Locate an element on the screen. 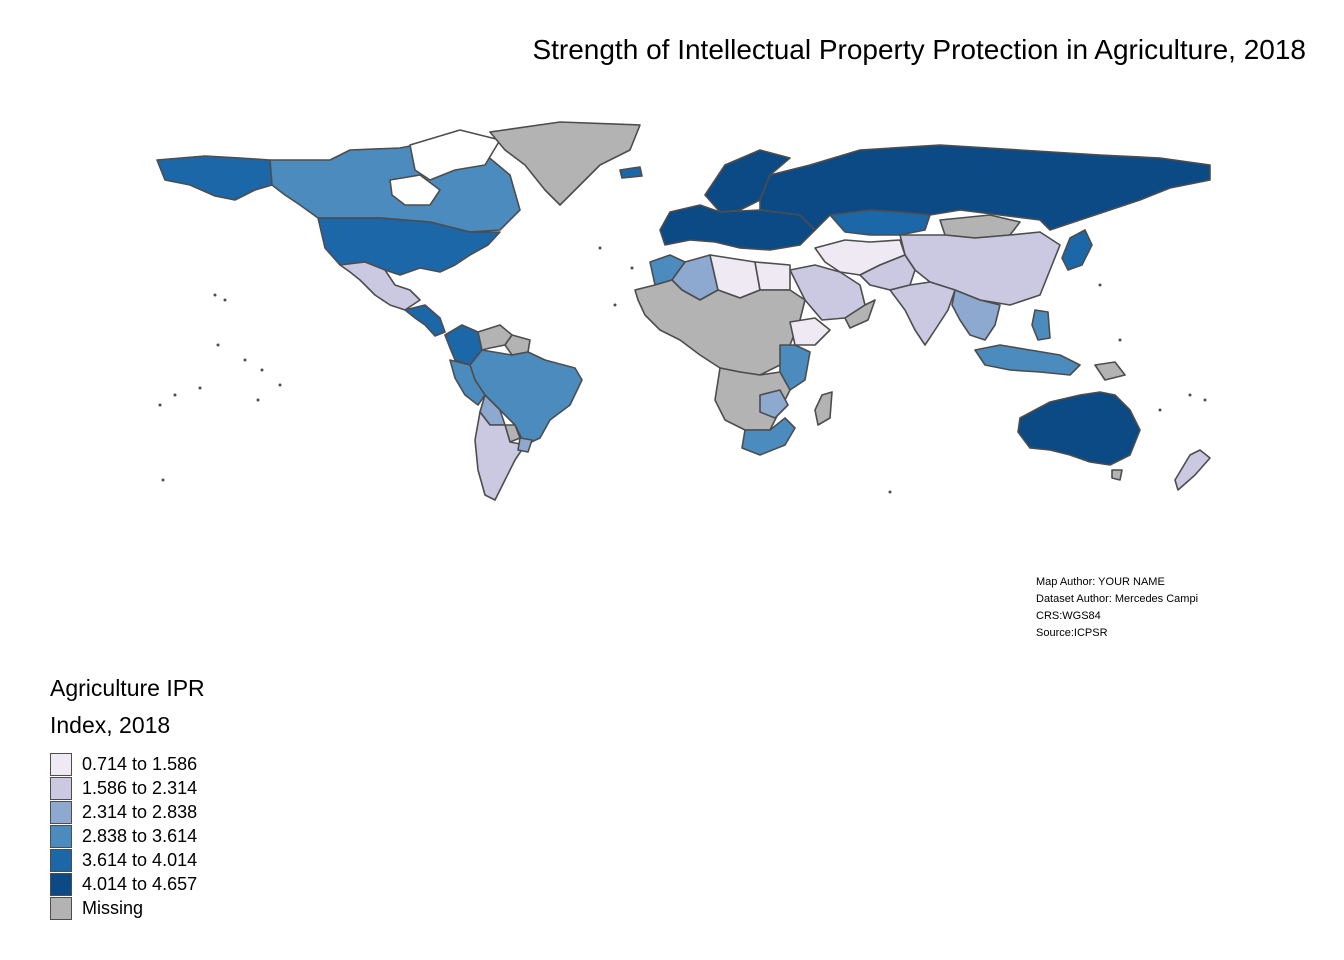 This screenshot has height=960, width=1344. legend-label: 0.714 to 1.586 is located at coordinates (140, 763).